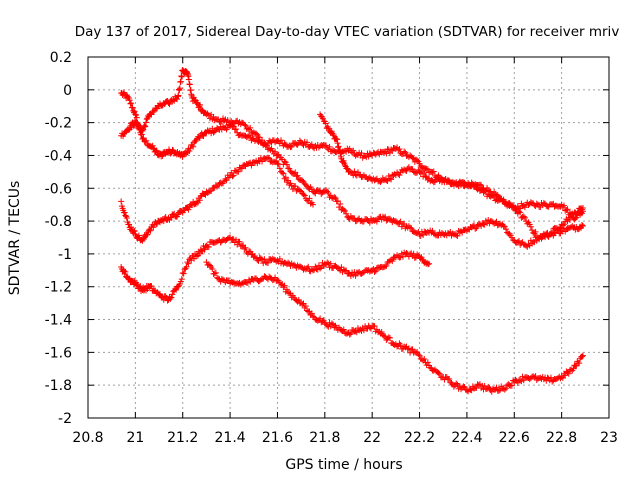 The width and height of the screenshot is (640, 480). Describe the element at coordinates (58, 189) in the screenshot. I see `y-tick-label: -0.6` at that location.